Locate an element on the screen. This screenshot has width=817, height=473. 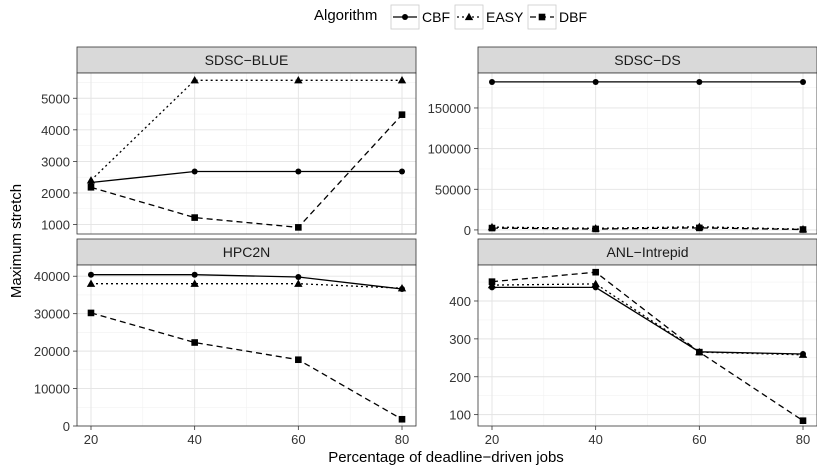
y-tick-label: 1000 is located at coordinates (55, 225).